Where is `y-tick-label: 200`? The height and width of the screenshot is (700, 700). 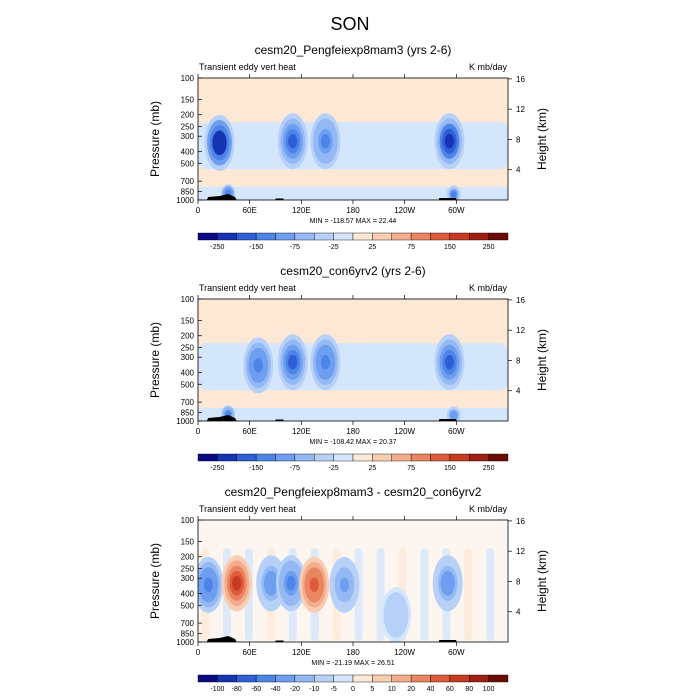 y-tick-label: 200 is located at coordinates (188, 115).